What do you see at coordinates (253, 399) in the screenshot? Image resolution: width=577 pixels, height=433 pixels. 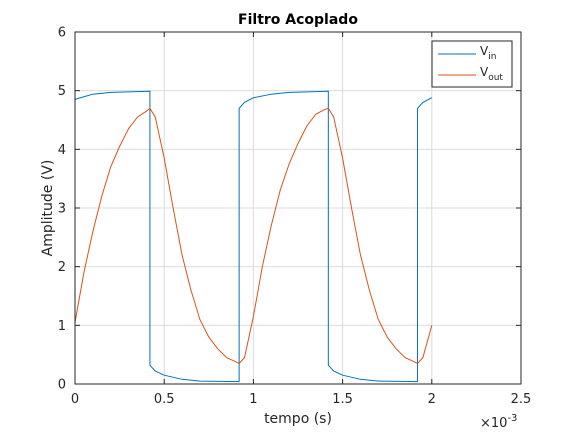 I see `x-tick-label: 1` at bounding box center [253, 399].